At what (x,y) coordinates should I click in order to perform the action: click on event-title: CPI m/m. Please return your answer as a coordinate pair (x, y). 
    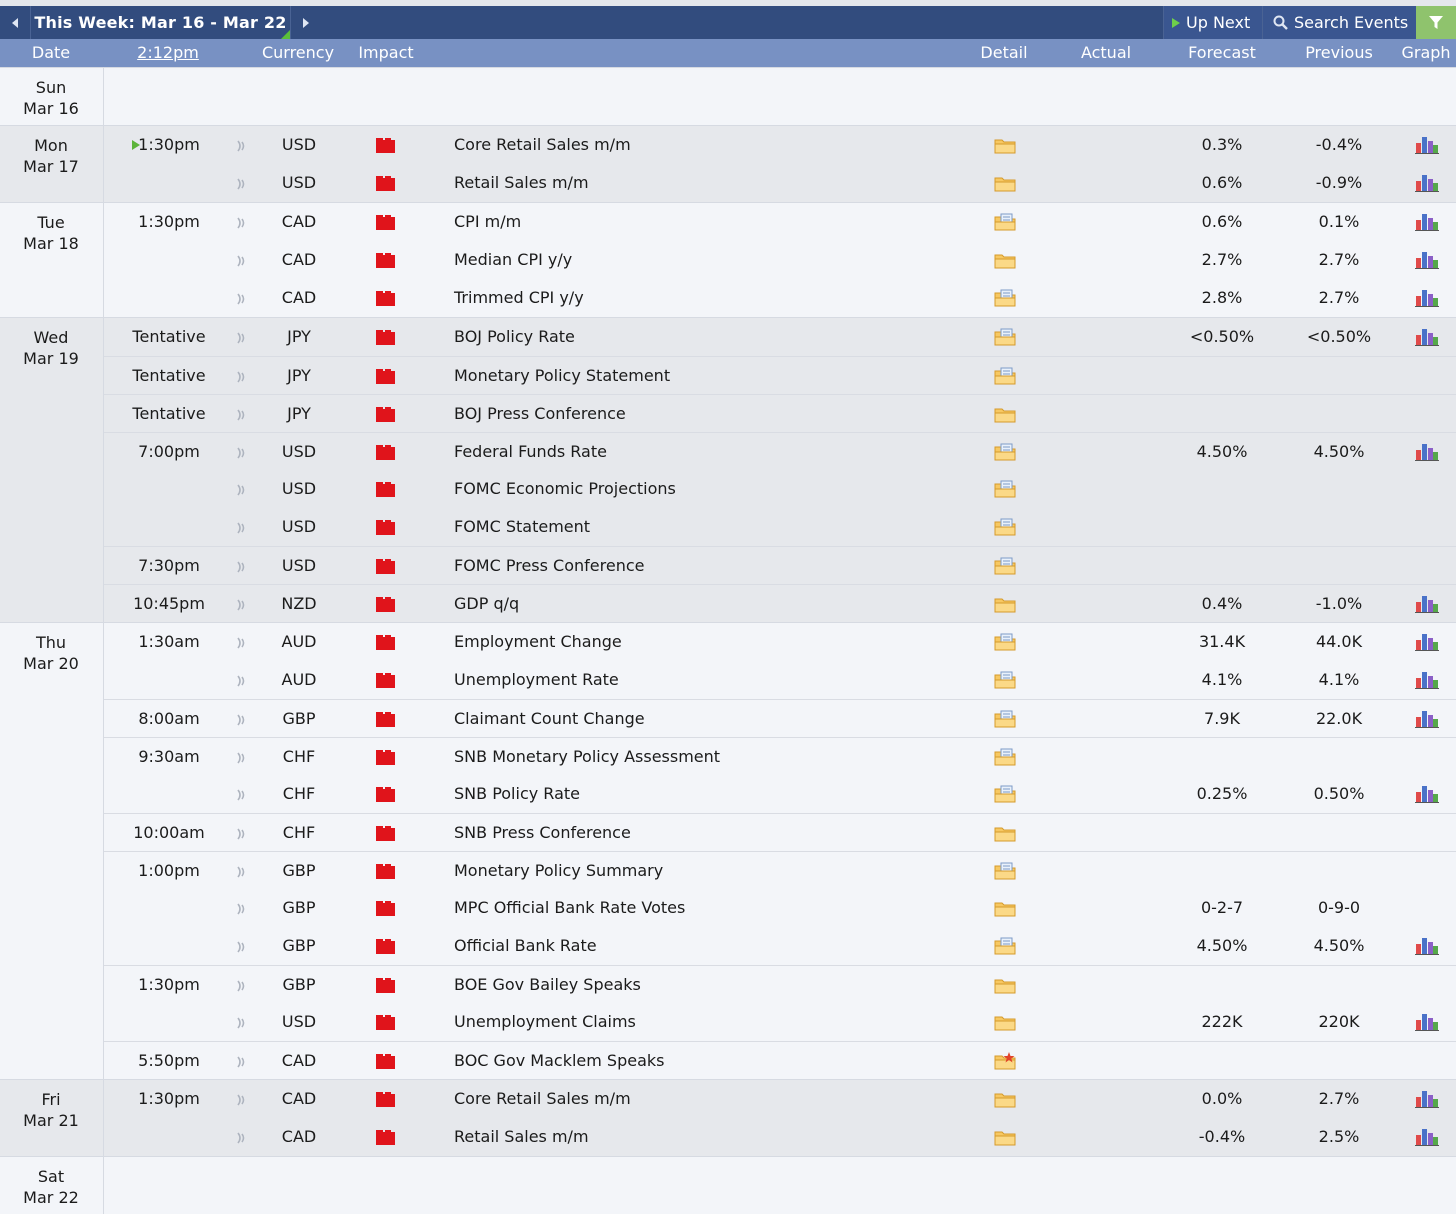
    Looking at the image, I should click on (488, 221).